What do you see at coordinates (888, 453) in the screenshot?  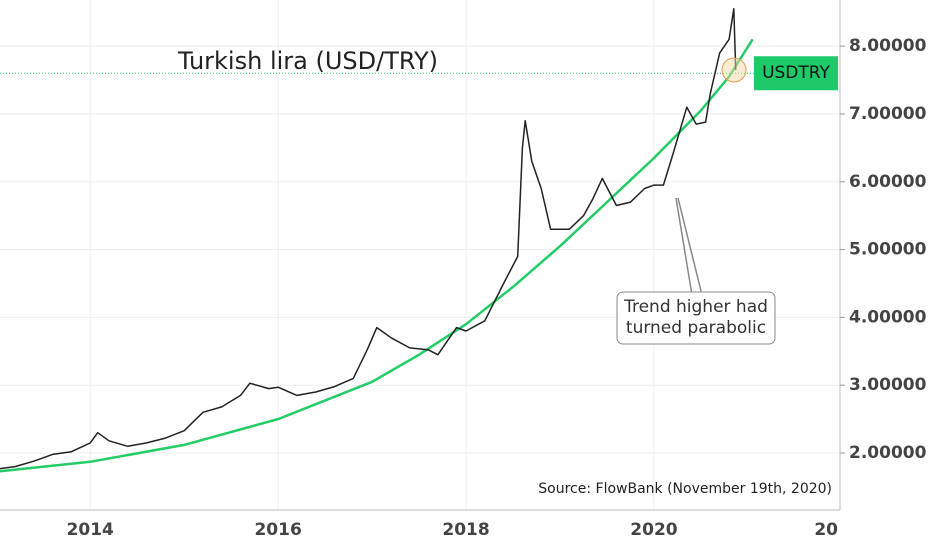 I see `y-tick-label: 2.00000` at bounding box center [888, 453].